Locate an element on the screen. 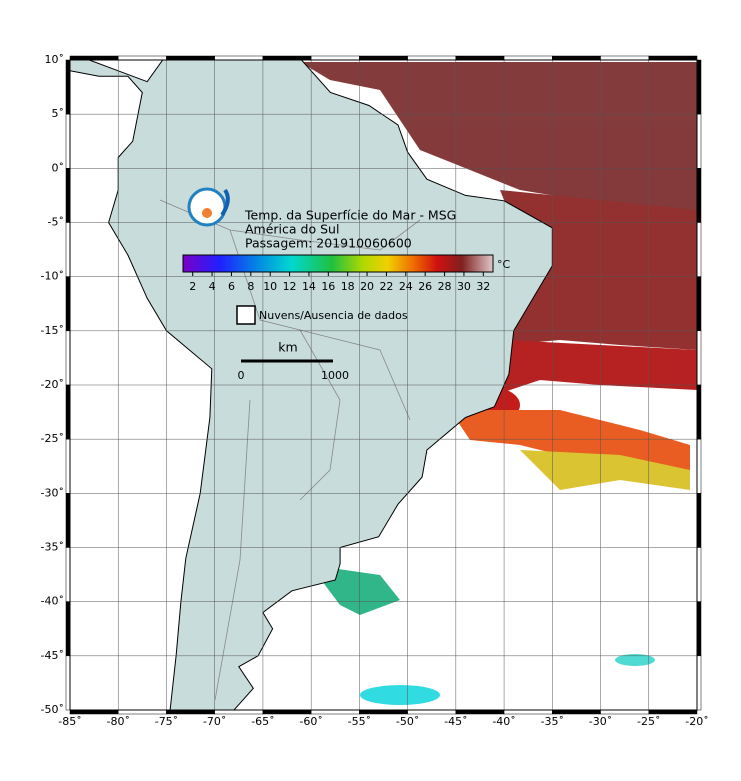 The width and height of the screenshot is (741, 781). colorbar-tick-label: 4 is located at coordinates (212, 286).